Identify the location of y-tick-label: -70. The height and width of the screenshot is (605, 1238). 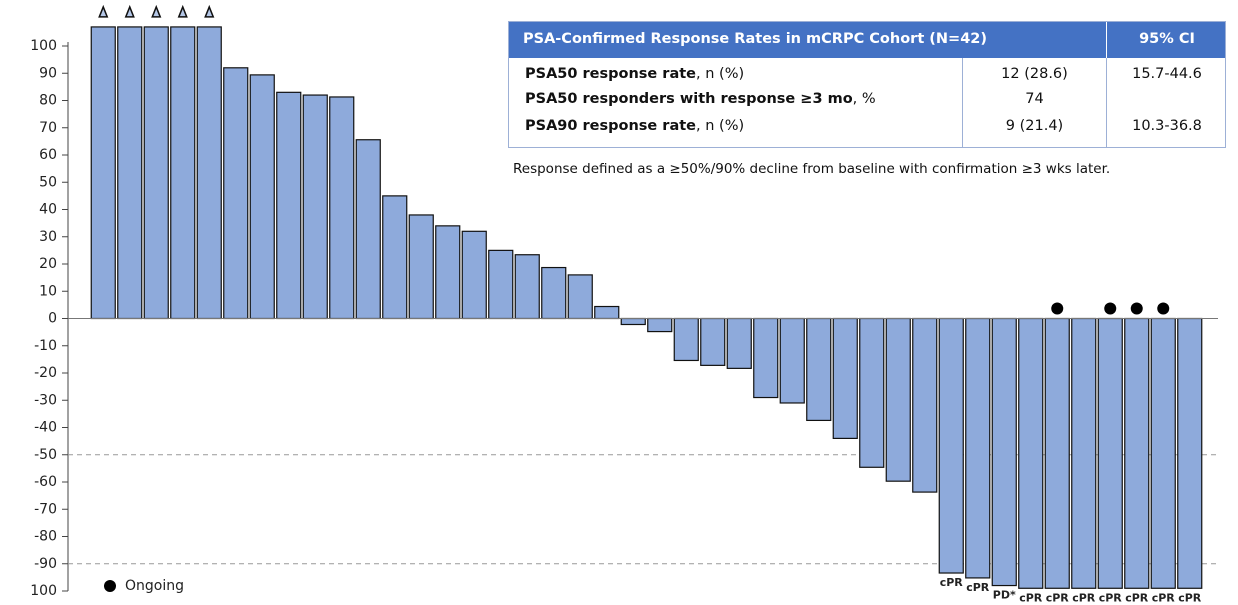
(45, 509).